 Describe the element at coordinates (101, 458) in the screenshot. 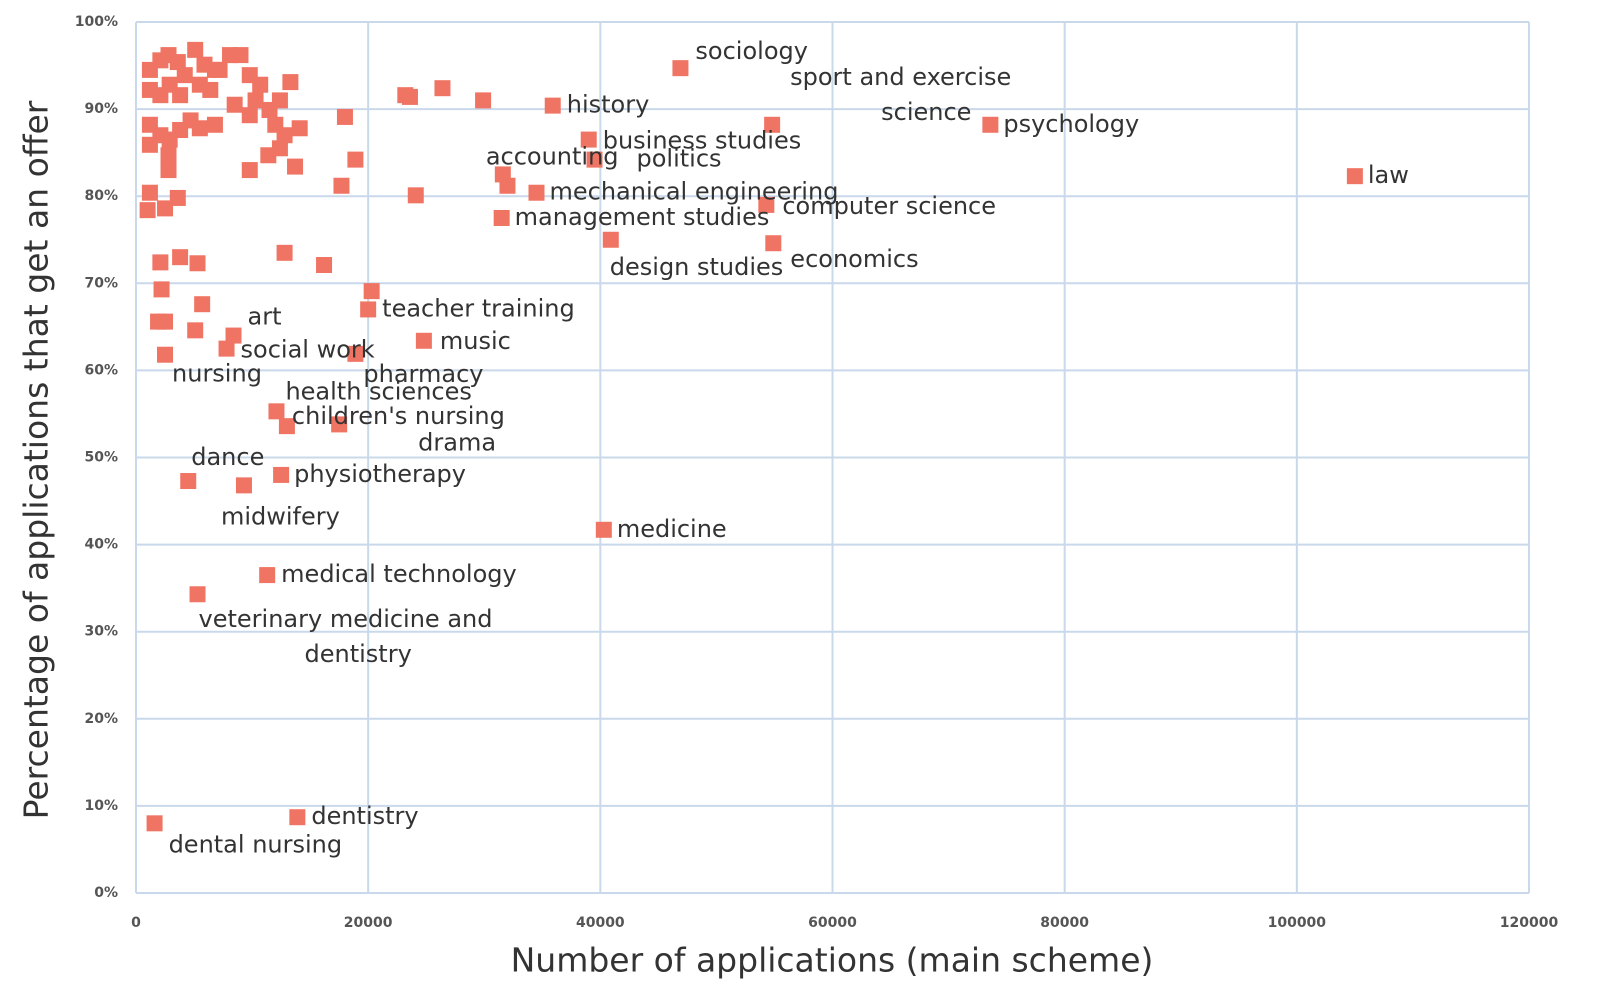

I see `y-tick-label: 50%` at that location.